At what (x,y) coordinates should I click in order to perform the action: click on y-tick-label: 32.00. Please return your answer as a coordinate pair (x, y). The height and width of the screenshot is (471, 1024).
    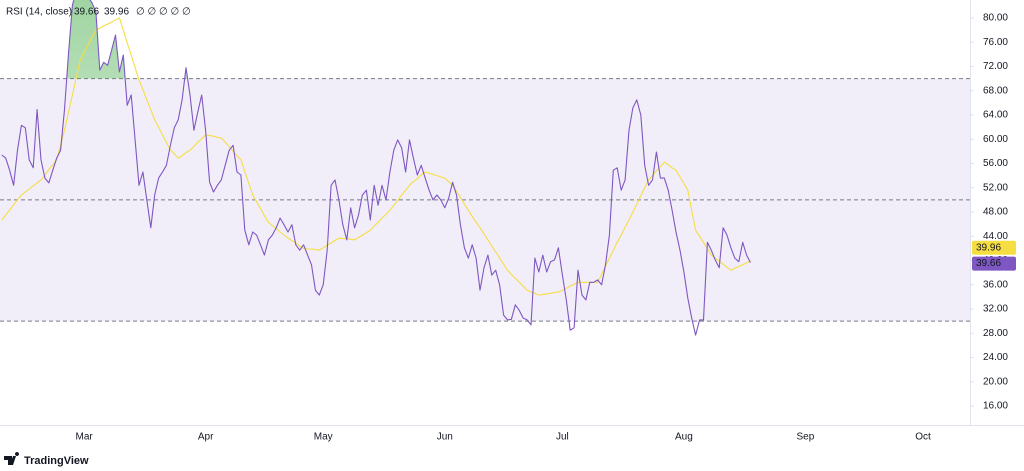
    Looking at the image, I should click on (995, 309).